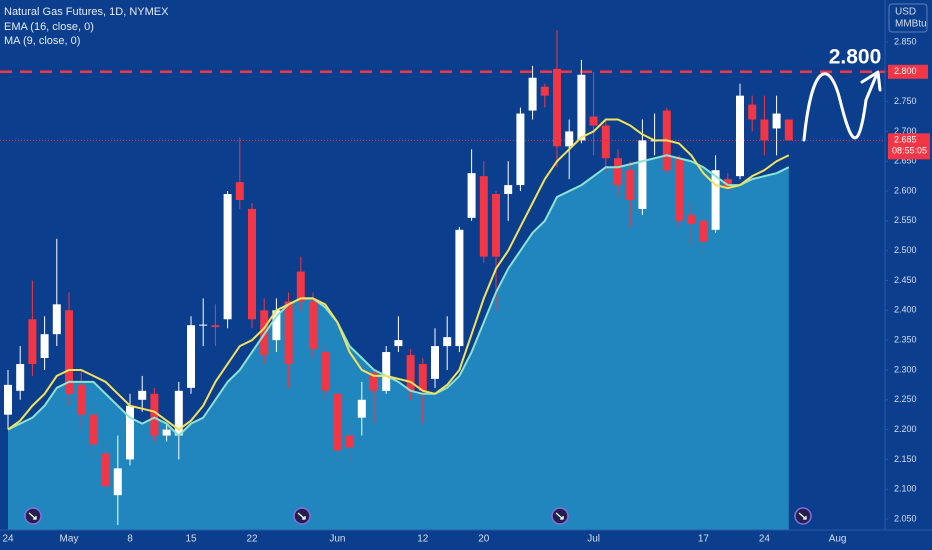 This screenshot has width=932, height=550. Describe the element at coordinates (905, 489) in the screenshot. I see `y-tick-label: 2.100` at that location.